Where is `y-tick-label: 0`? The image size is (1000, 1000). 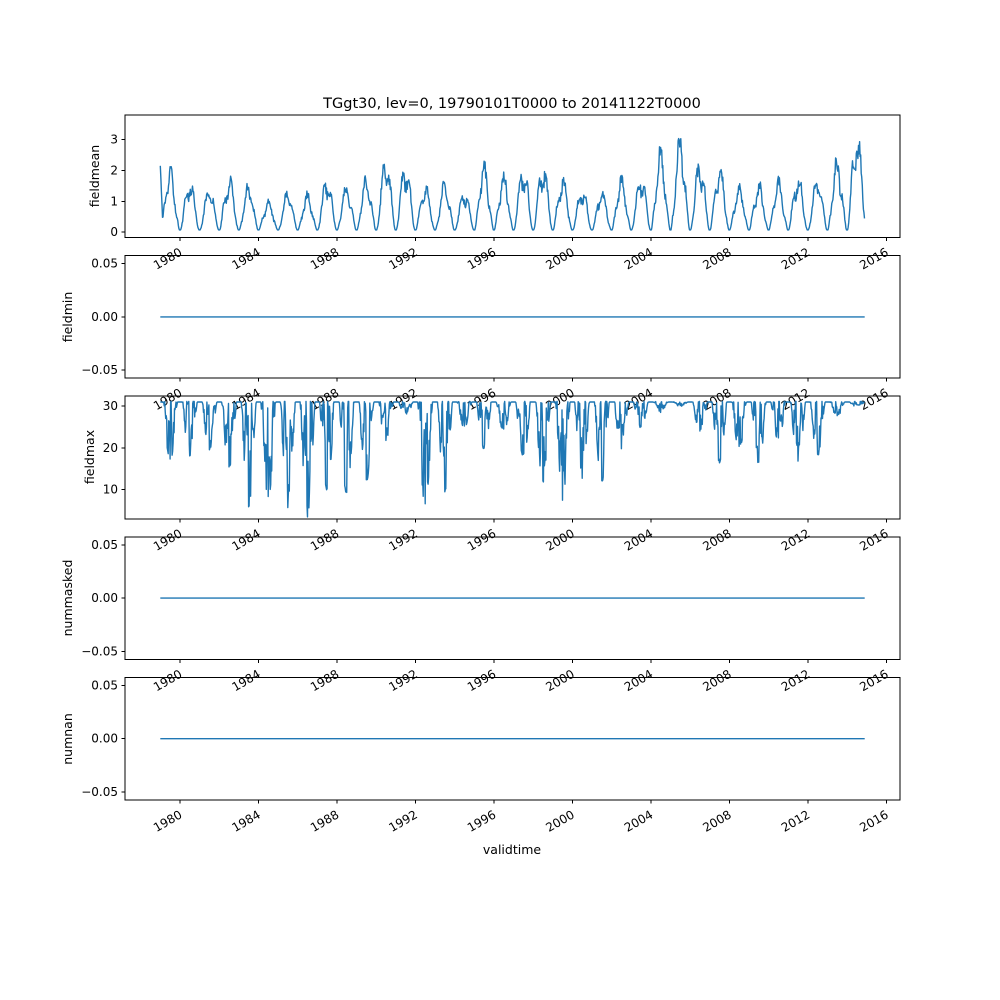
y-tick-label: 0 is located at coordinates (114, 232).